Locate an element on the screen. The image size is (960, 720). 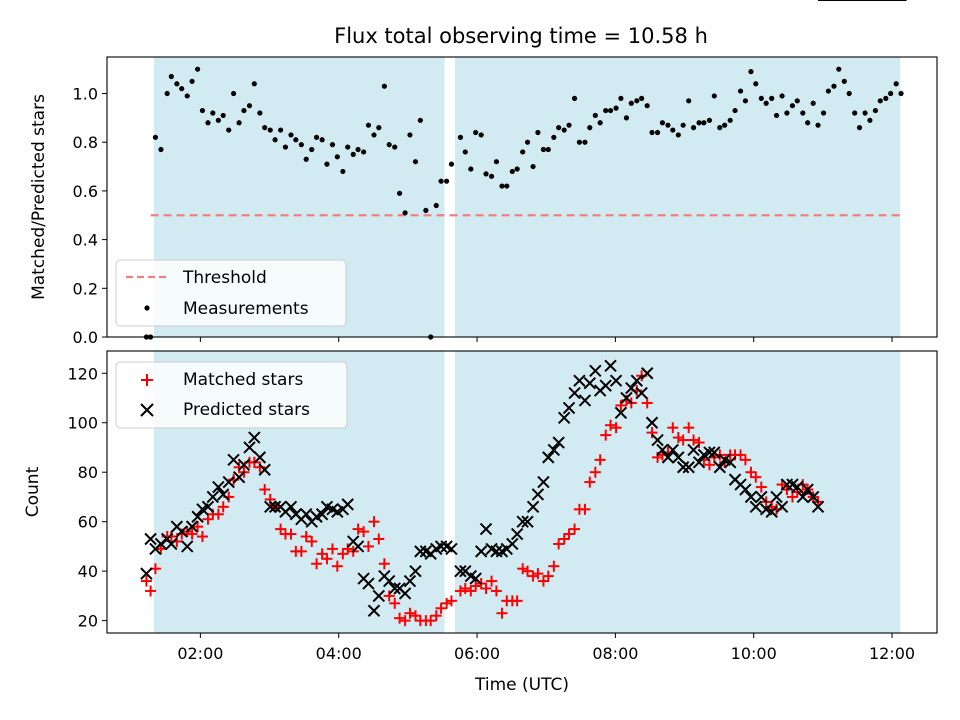
legend-plus-glyph is located at coordinates (147, 380).